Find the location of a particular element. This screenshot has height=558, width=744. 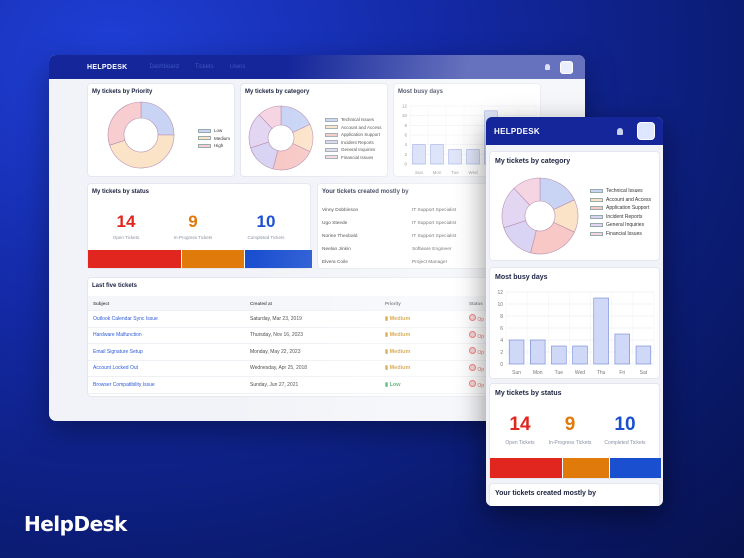

ticket-link: Browser Compatibility Issue is located at coordinates (124, 384).